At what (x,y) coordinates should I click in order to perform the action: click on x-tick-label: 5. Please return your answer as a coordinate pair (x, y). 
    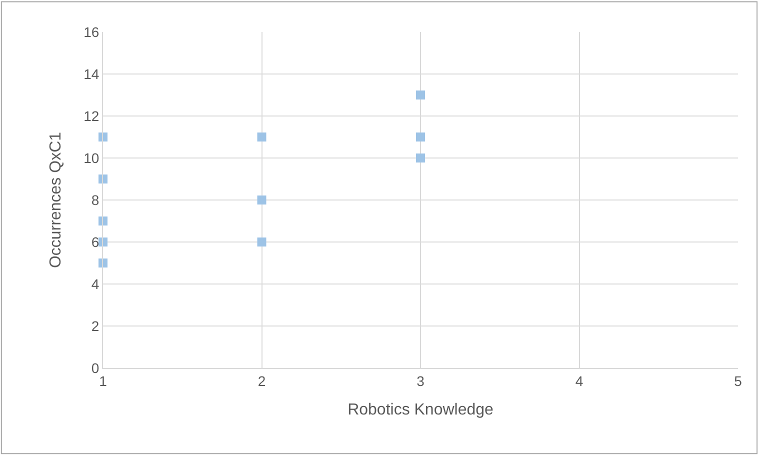
    Looking at the image, I should click on (738, 380).